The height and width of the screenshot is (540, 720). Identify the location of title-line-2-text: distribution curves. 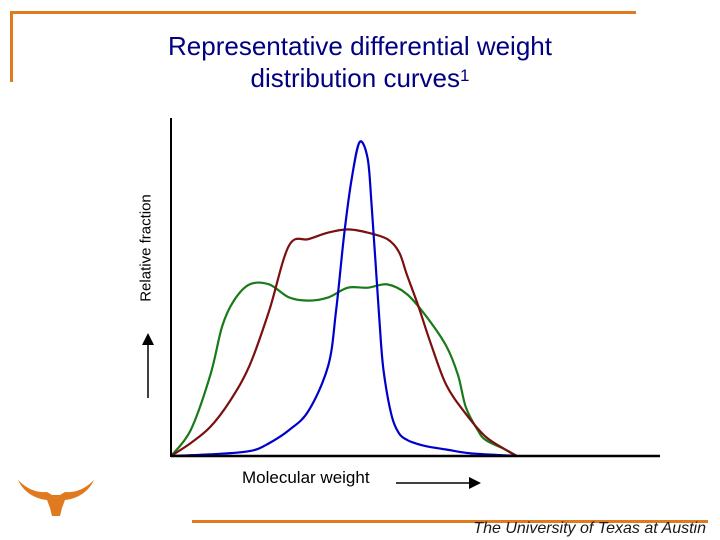
(355, 78).